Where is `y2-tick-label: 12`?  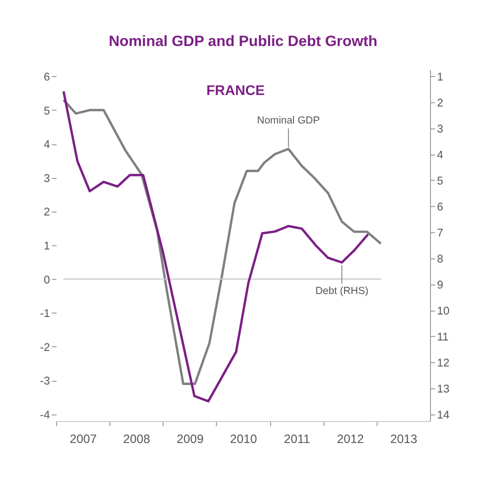 y2-tick-label: 12 is located at coordinates (443, 363).